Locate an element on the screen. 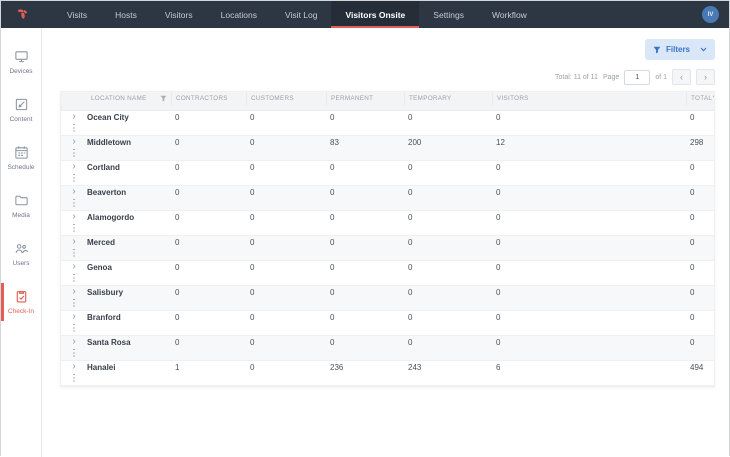  location-name-cell: Branford is located at coordinates (104, 317).